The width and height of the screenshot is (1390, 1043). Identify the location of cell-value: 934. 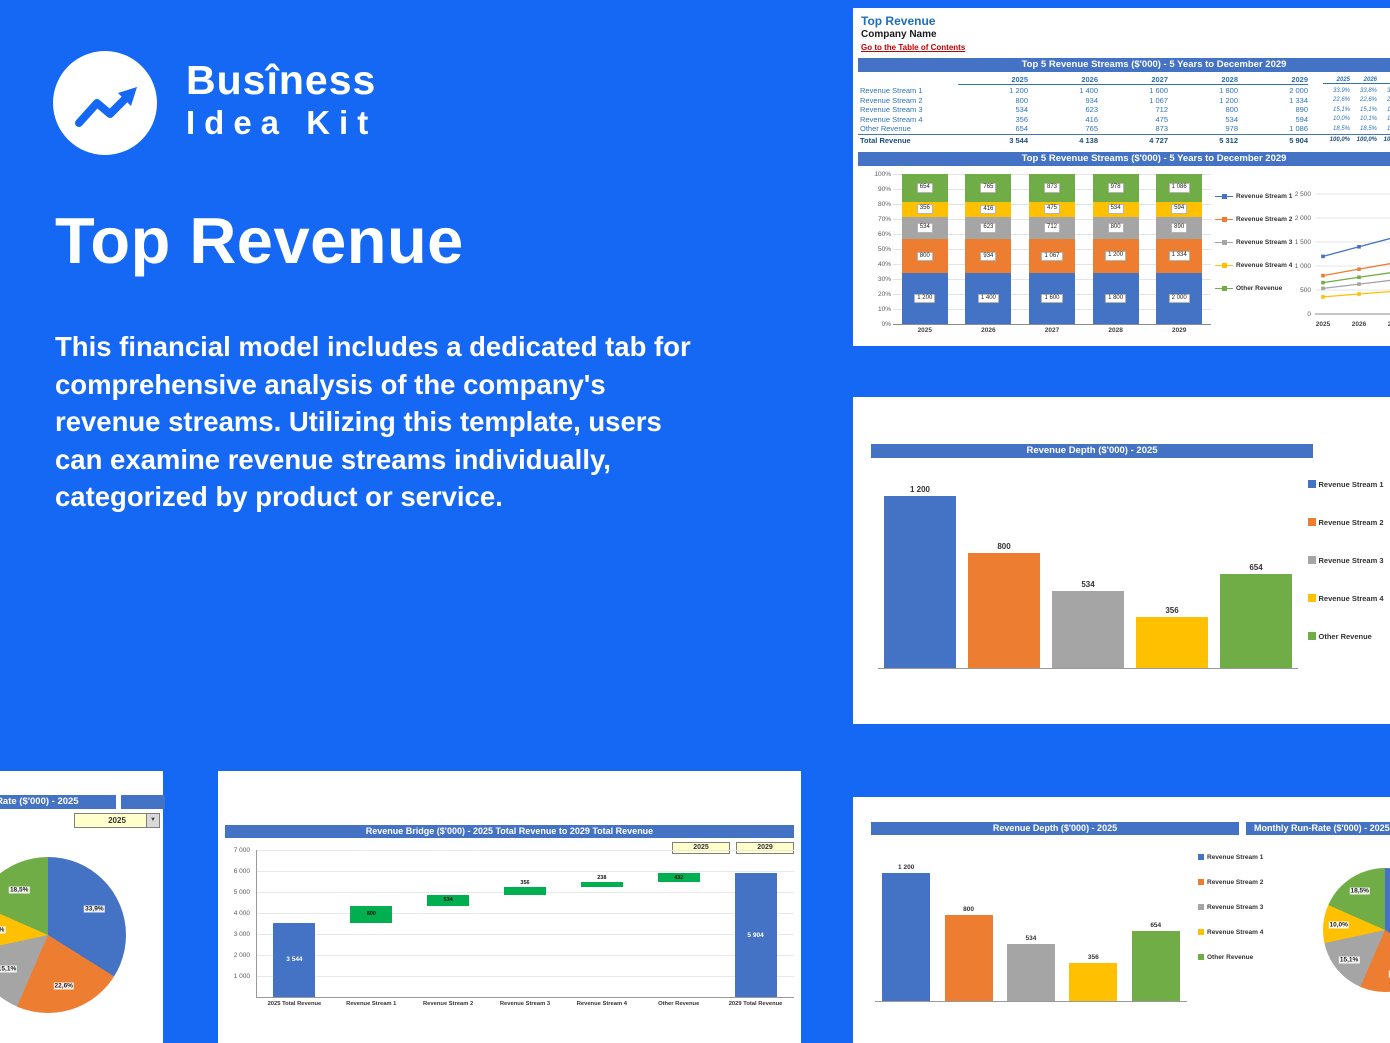
(1091, 100).